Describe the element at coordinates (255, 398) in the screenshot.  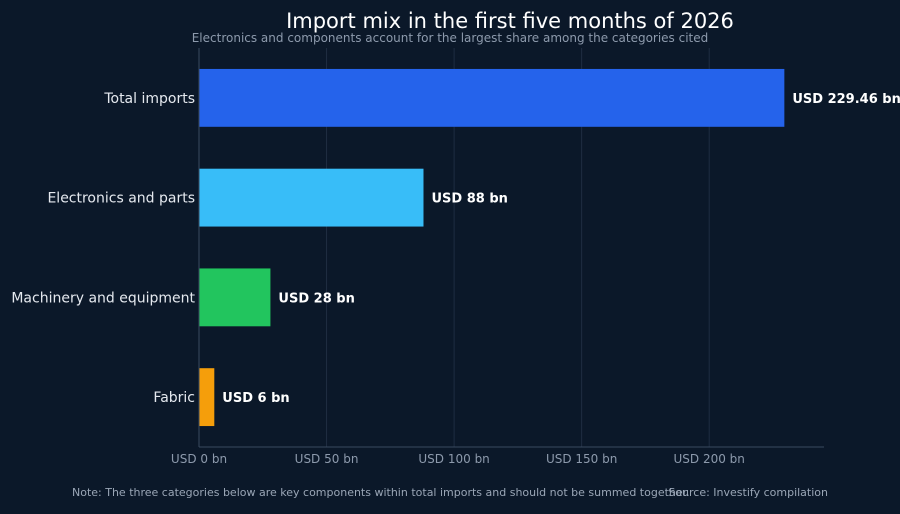
I see `data-label: USD 6 bn` at that location.